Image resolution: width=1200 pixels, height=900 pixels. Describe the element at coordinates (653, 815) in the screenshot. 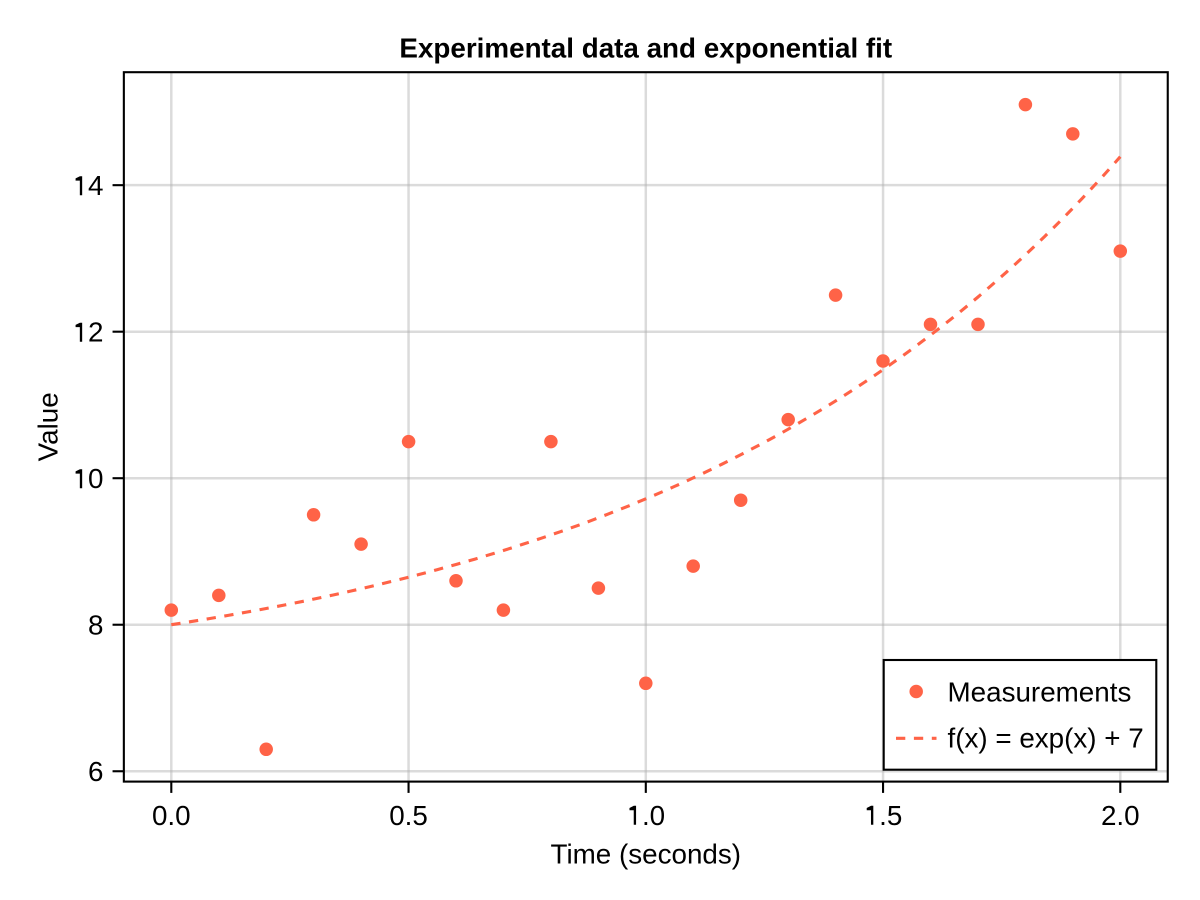

I see `svg-text: .0` at that location.